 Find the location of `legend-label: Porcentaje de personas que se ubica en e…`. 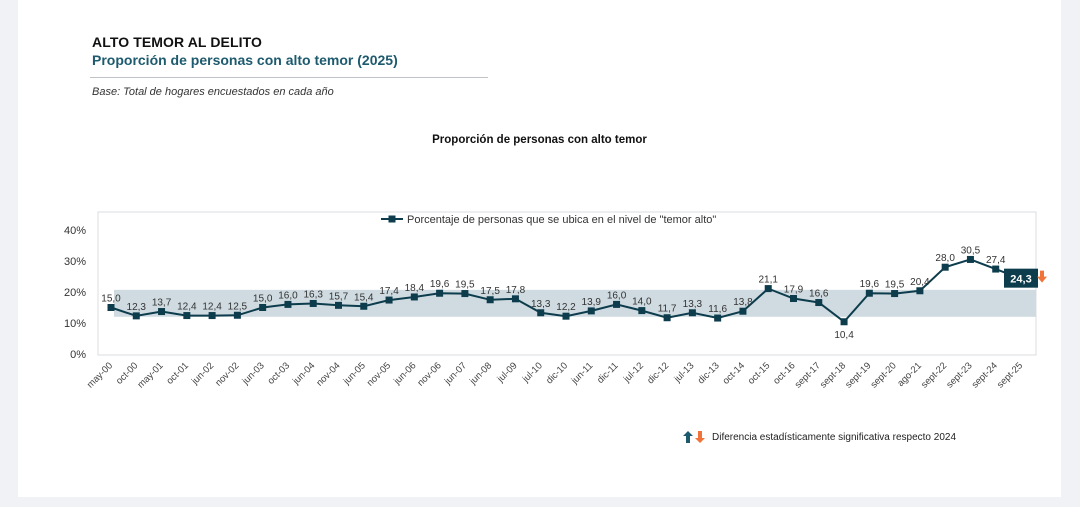

legend-label: Porcentaje de personas que se ubica en e… is located at coordinates (561, 220).